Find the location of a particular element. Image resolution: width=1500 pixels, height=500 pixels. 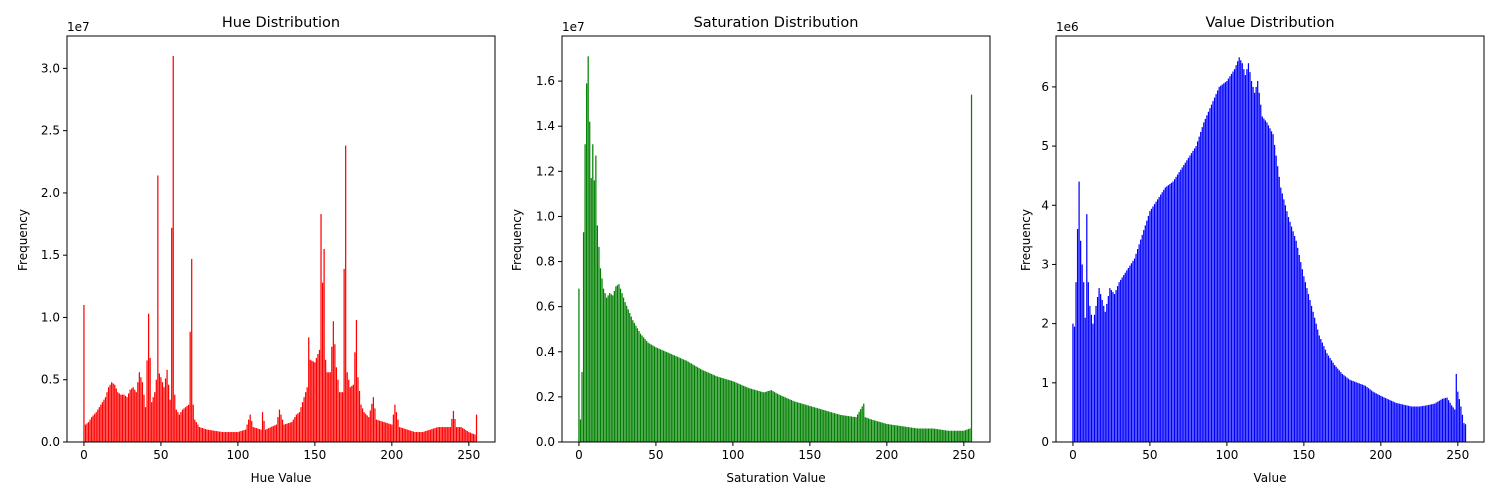

y-tick-label: 0.5 is located at coordinates (50, 380).